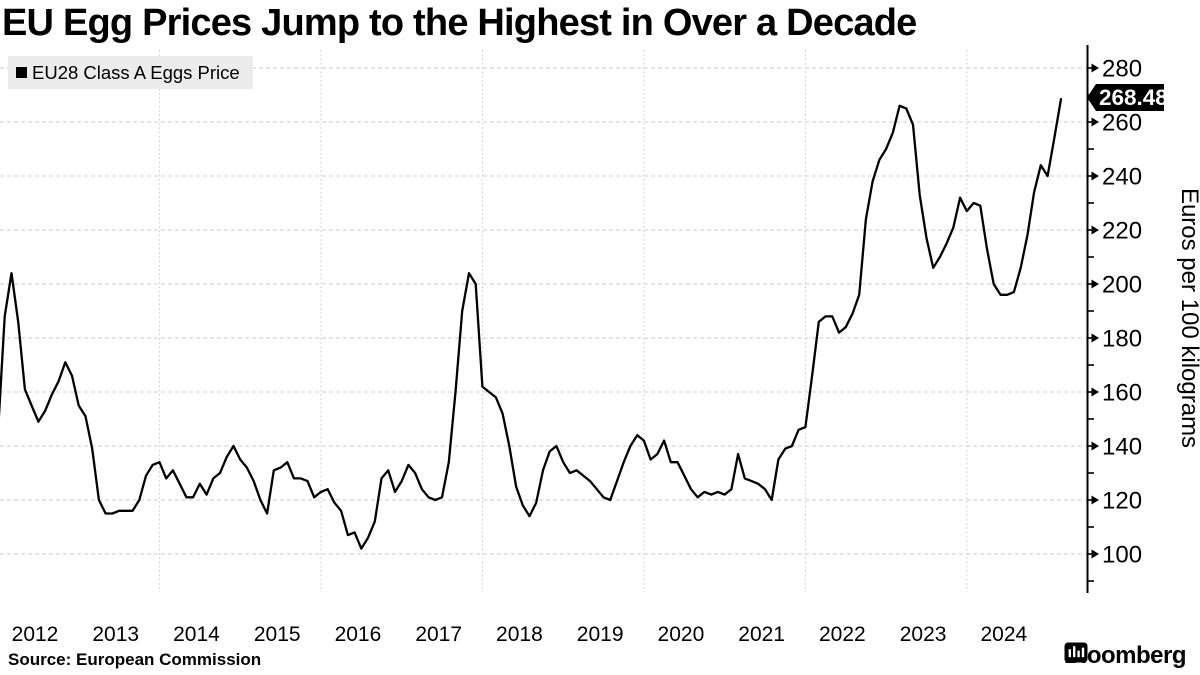 The width and height of the screenshot is (1200, 675). What do you see at coordinates (21, 72) in the screenshot?
I see `legend-swatch-icon` at bounding box center [21, 72].